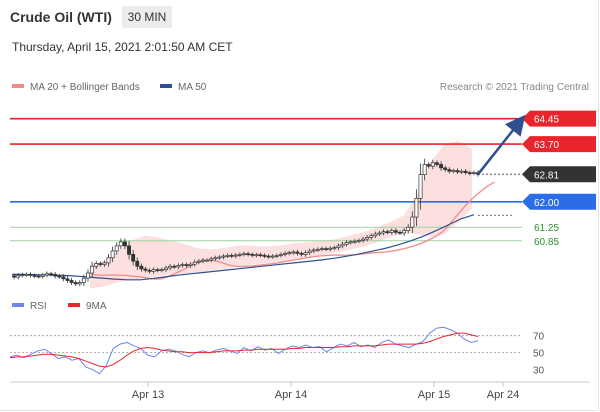 The height and width of the screenshot is (412, 600). What do you see at coordinates (244, 350) in the screenshot?
I see `rsi-9ma-line` at bounding box center [244, 350].